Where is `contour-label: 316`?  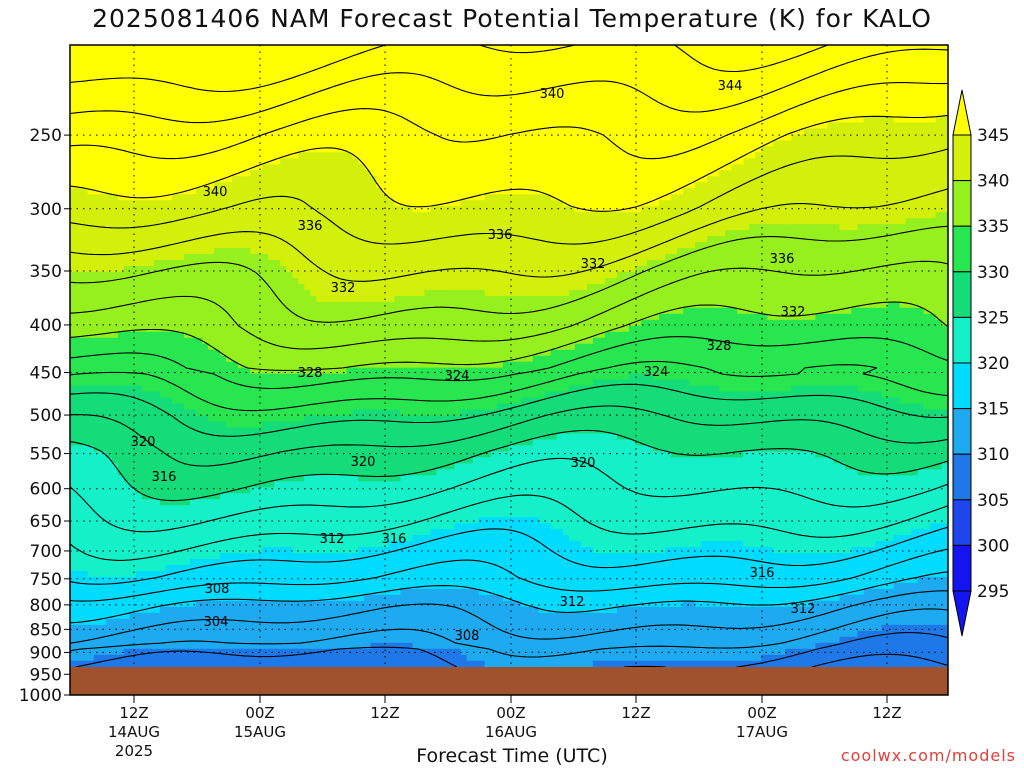 contour-label: 316 is located at coordinates (762, 573).